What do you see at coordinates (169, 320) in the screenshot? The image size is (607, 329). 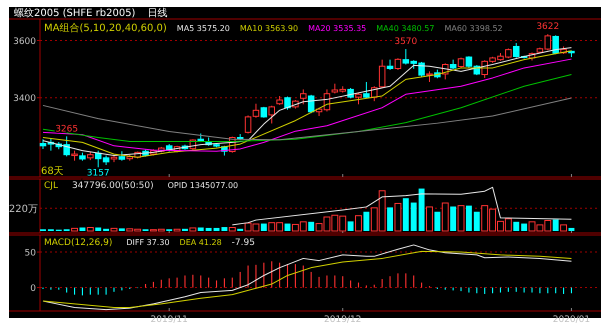 I see `xtick: 2019/11` at bounding box center [169, 320].